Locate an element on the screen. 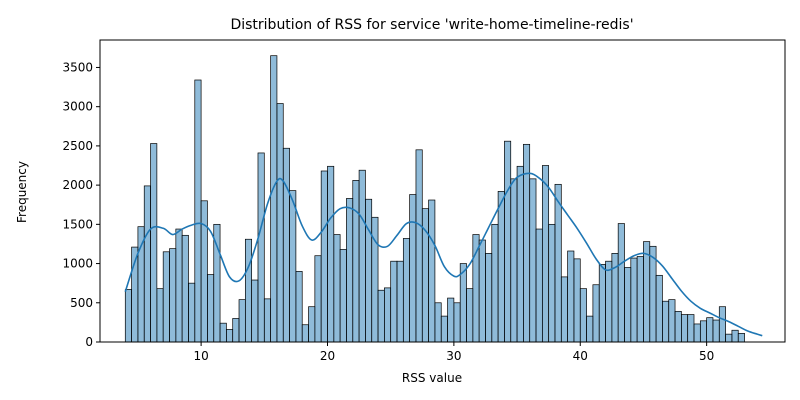 Image resolution: width=800 pixels, height=400 pixels. y-tick-label: 2000 is located at coordinates (77, 185).